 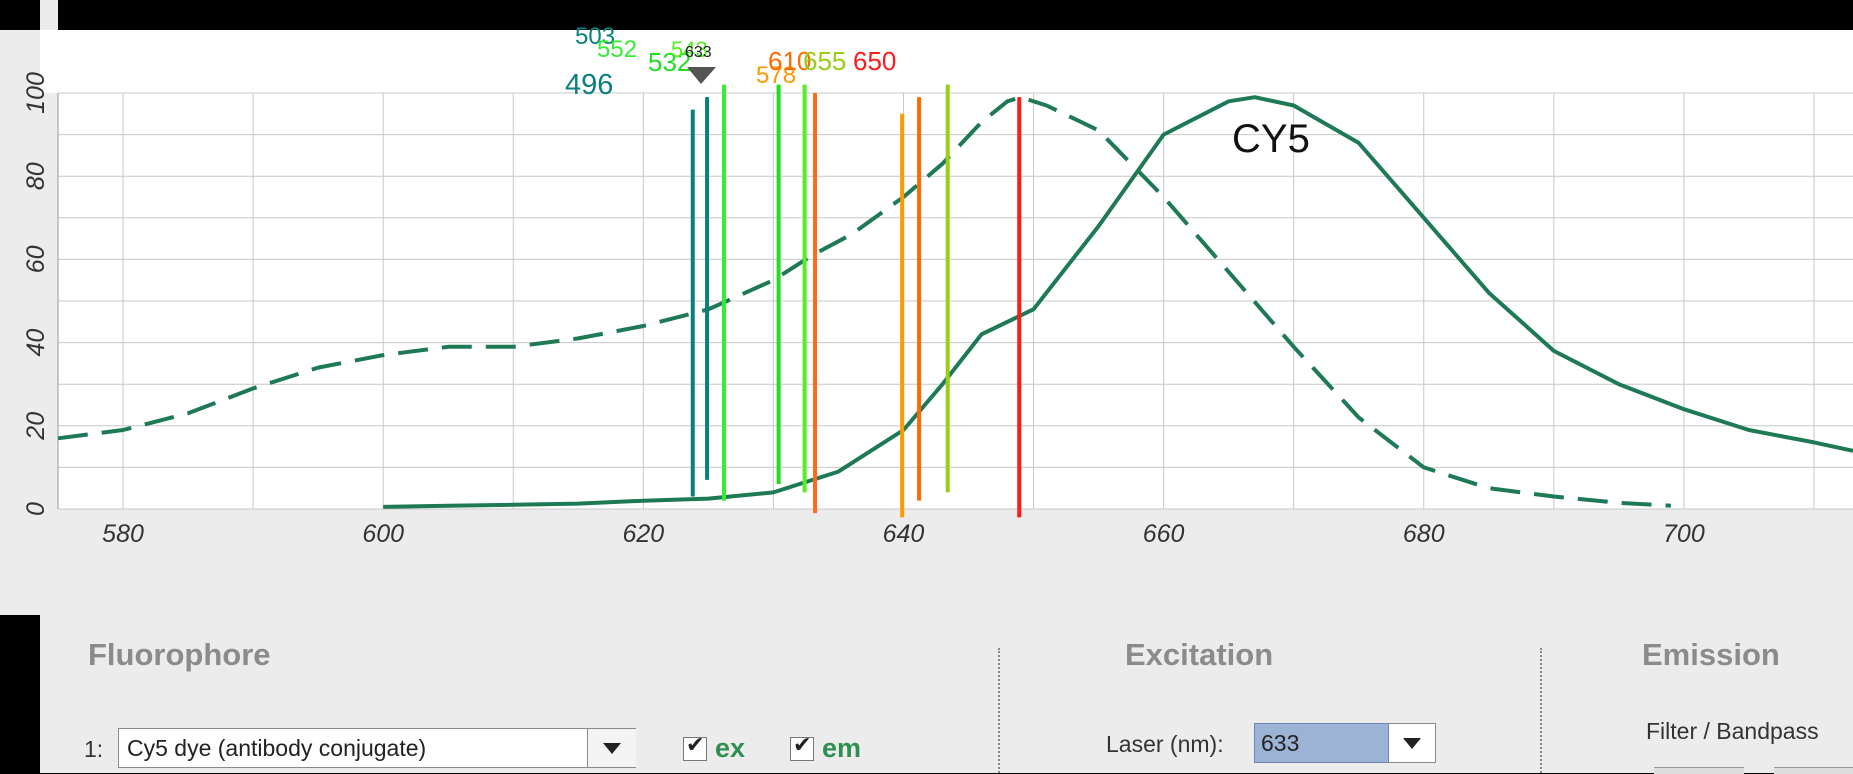 What do you see at coordinates (789, 61) in the screenshot?
I see `wavelength-marker-label: 610` at bounding box center [789, 61].